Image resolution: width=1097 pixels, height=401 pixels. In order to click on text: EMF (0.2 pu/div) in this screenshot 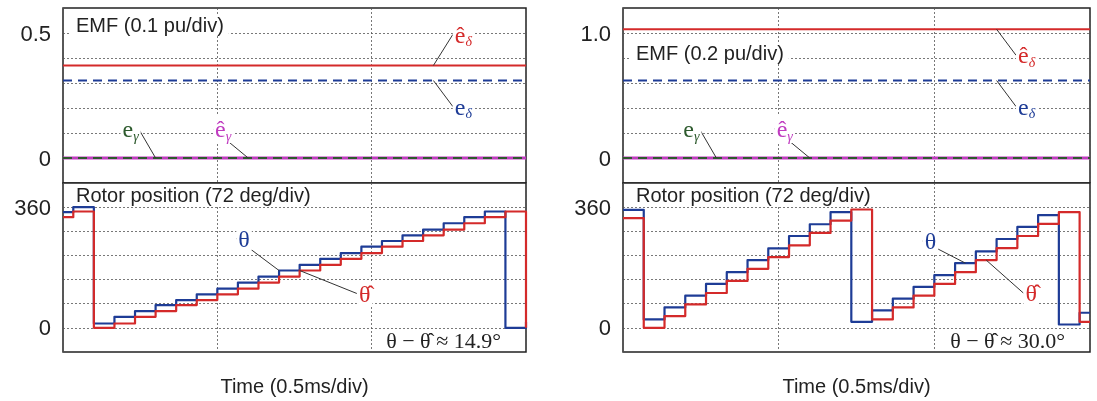, I will do `click(710, 53)`.